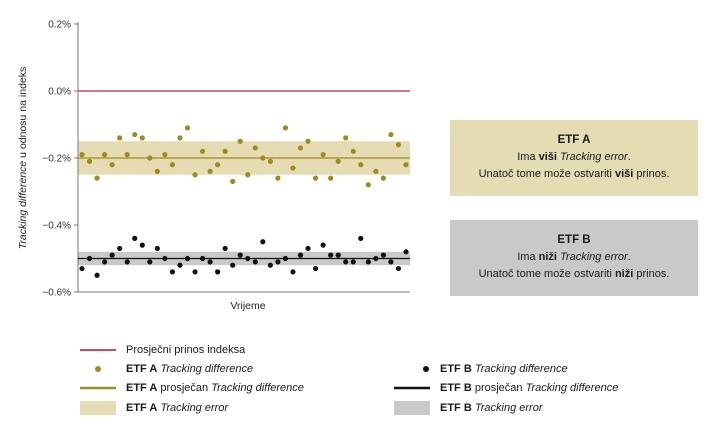 This screenshot has height=436, width=720. I want to click on etf-b-box-title: ETF B, so click(574, 240).